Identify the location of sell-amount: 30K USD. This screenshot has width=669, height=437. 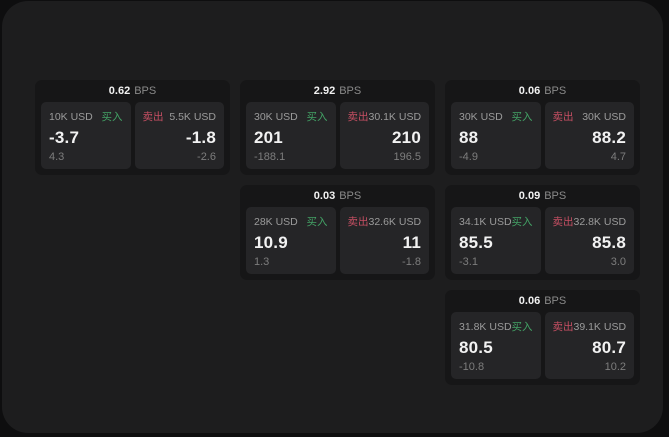
(604, 116).